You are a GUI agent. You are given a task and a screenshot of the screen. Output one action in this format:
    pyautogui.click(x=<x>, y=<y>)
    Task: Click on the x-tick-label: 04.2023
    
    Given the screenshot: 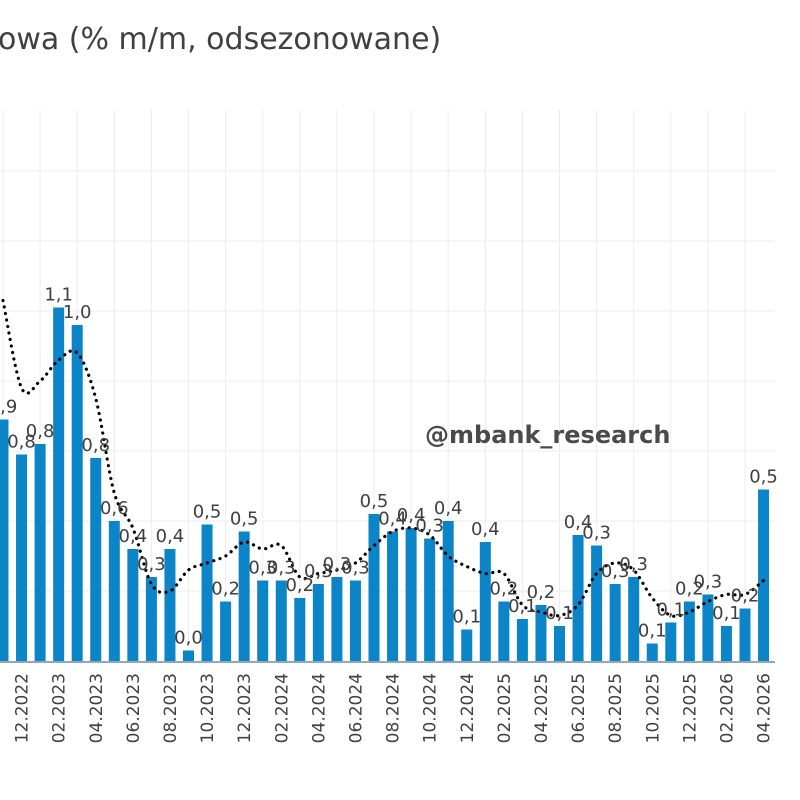 What is the action you would take?
    pyautogui.click(x=97, y=708)
    